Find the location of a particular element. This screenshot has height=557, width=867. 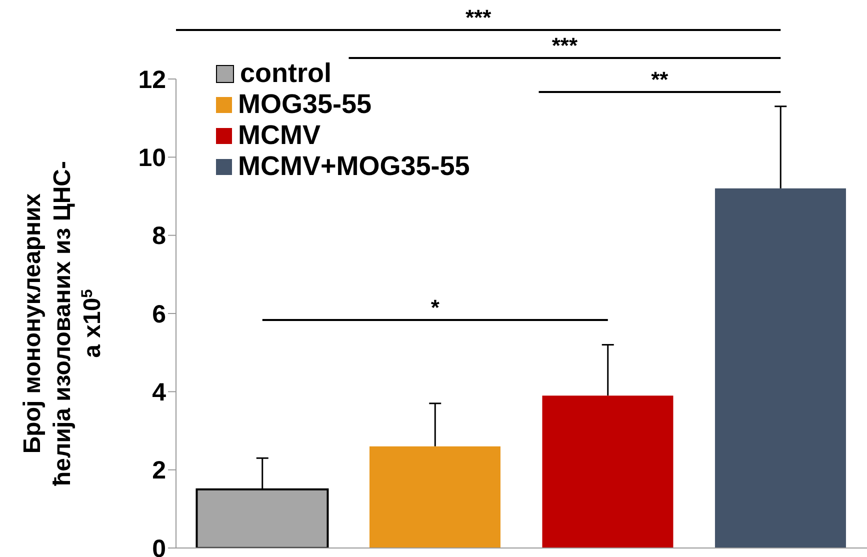

y-tick-label: 0 is located at coordinates (159, 545).